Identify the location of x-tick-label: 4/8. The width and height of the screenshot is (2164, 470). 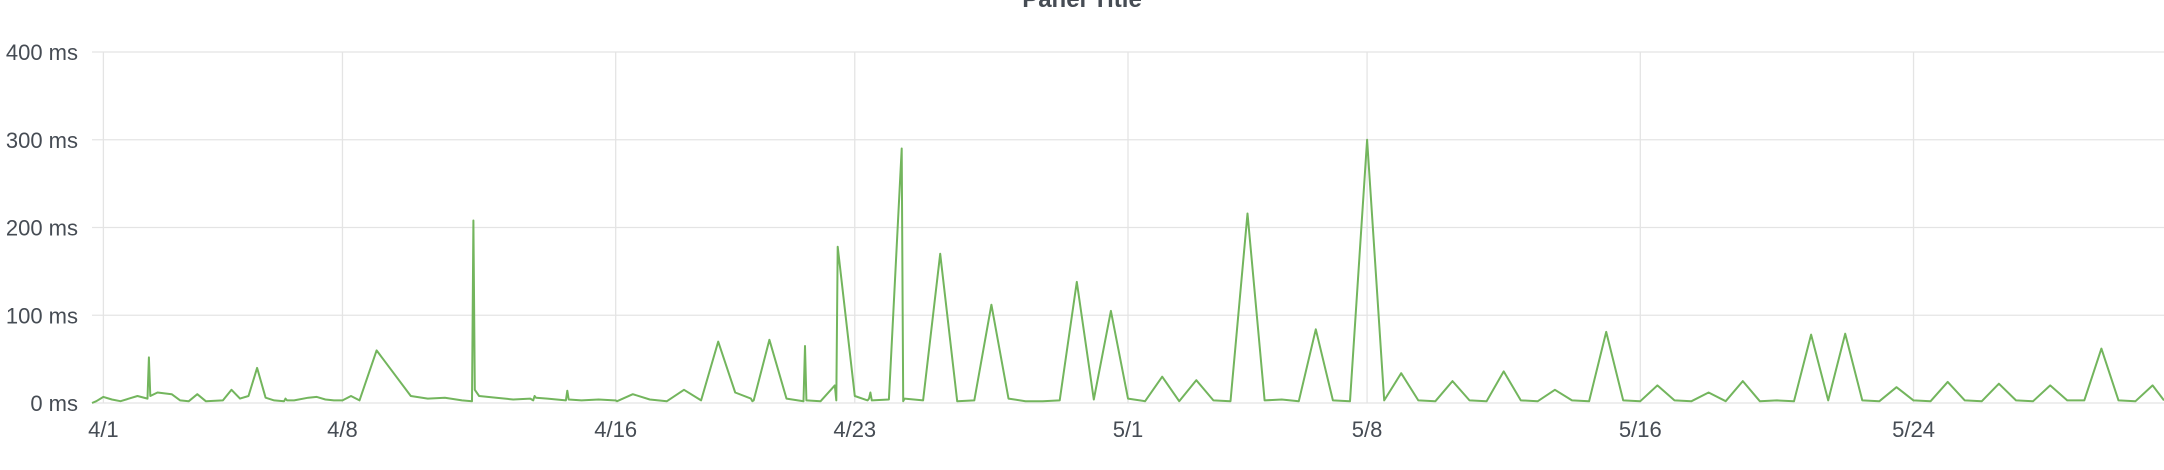
(342, 429).